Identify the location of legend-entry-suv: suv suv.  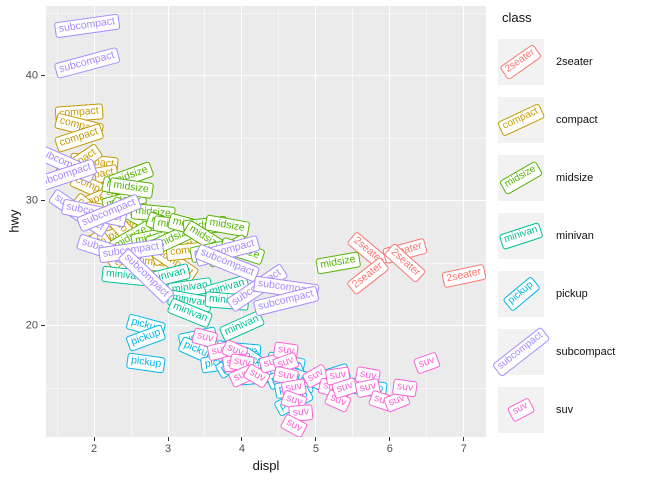
(583, 410).